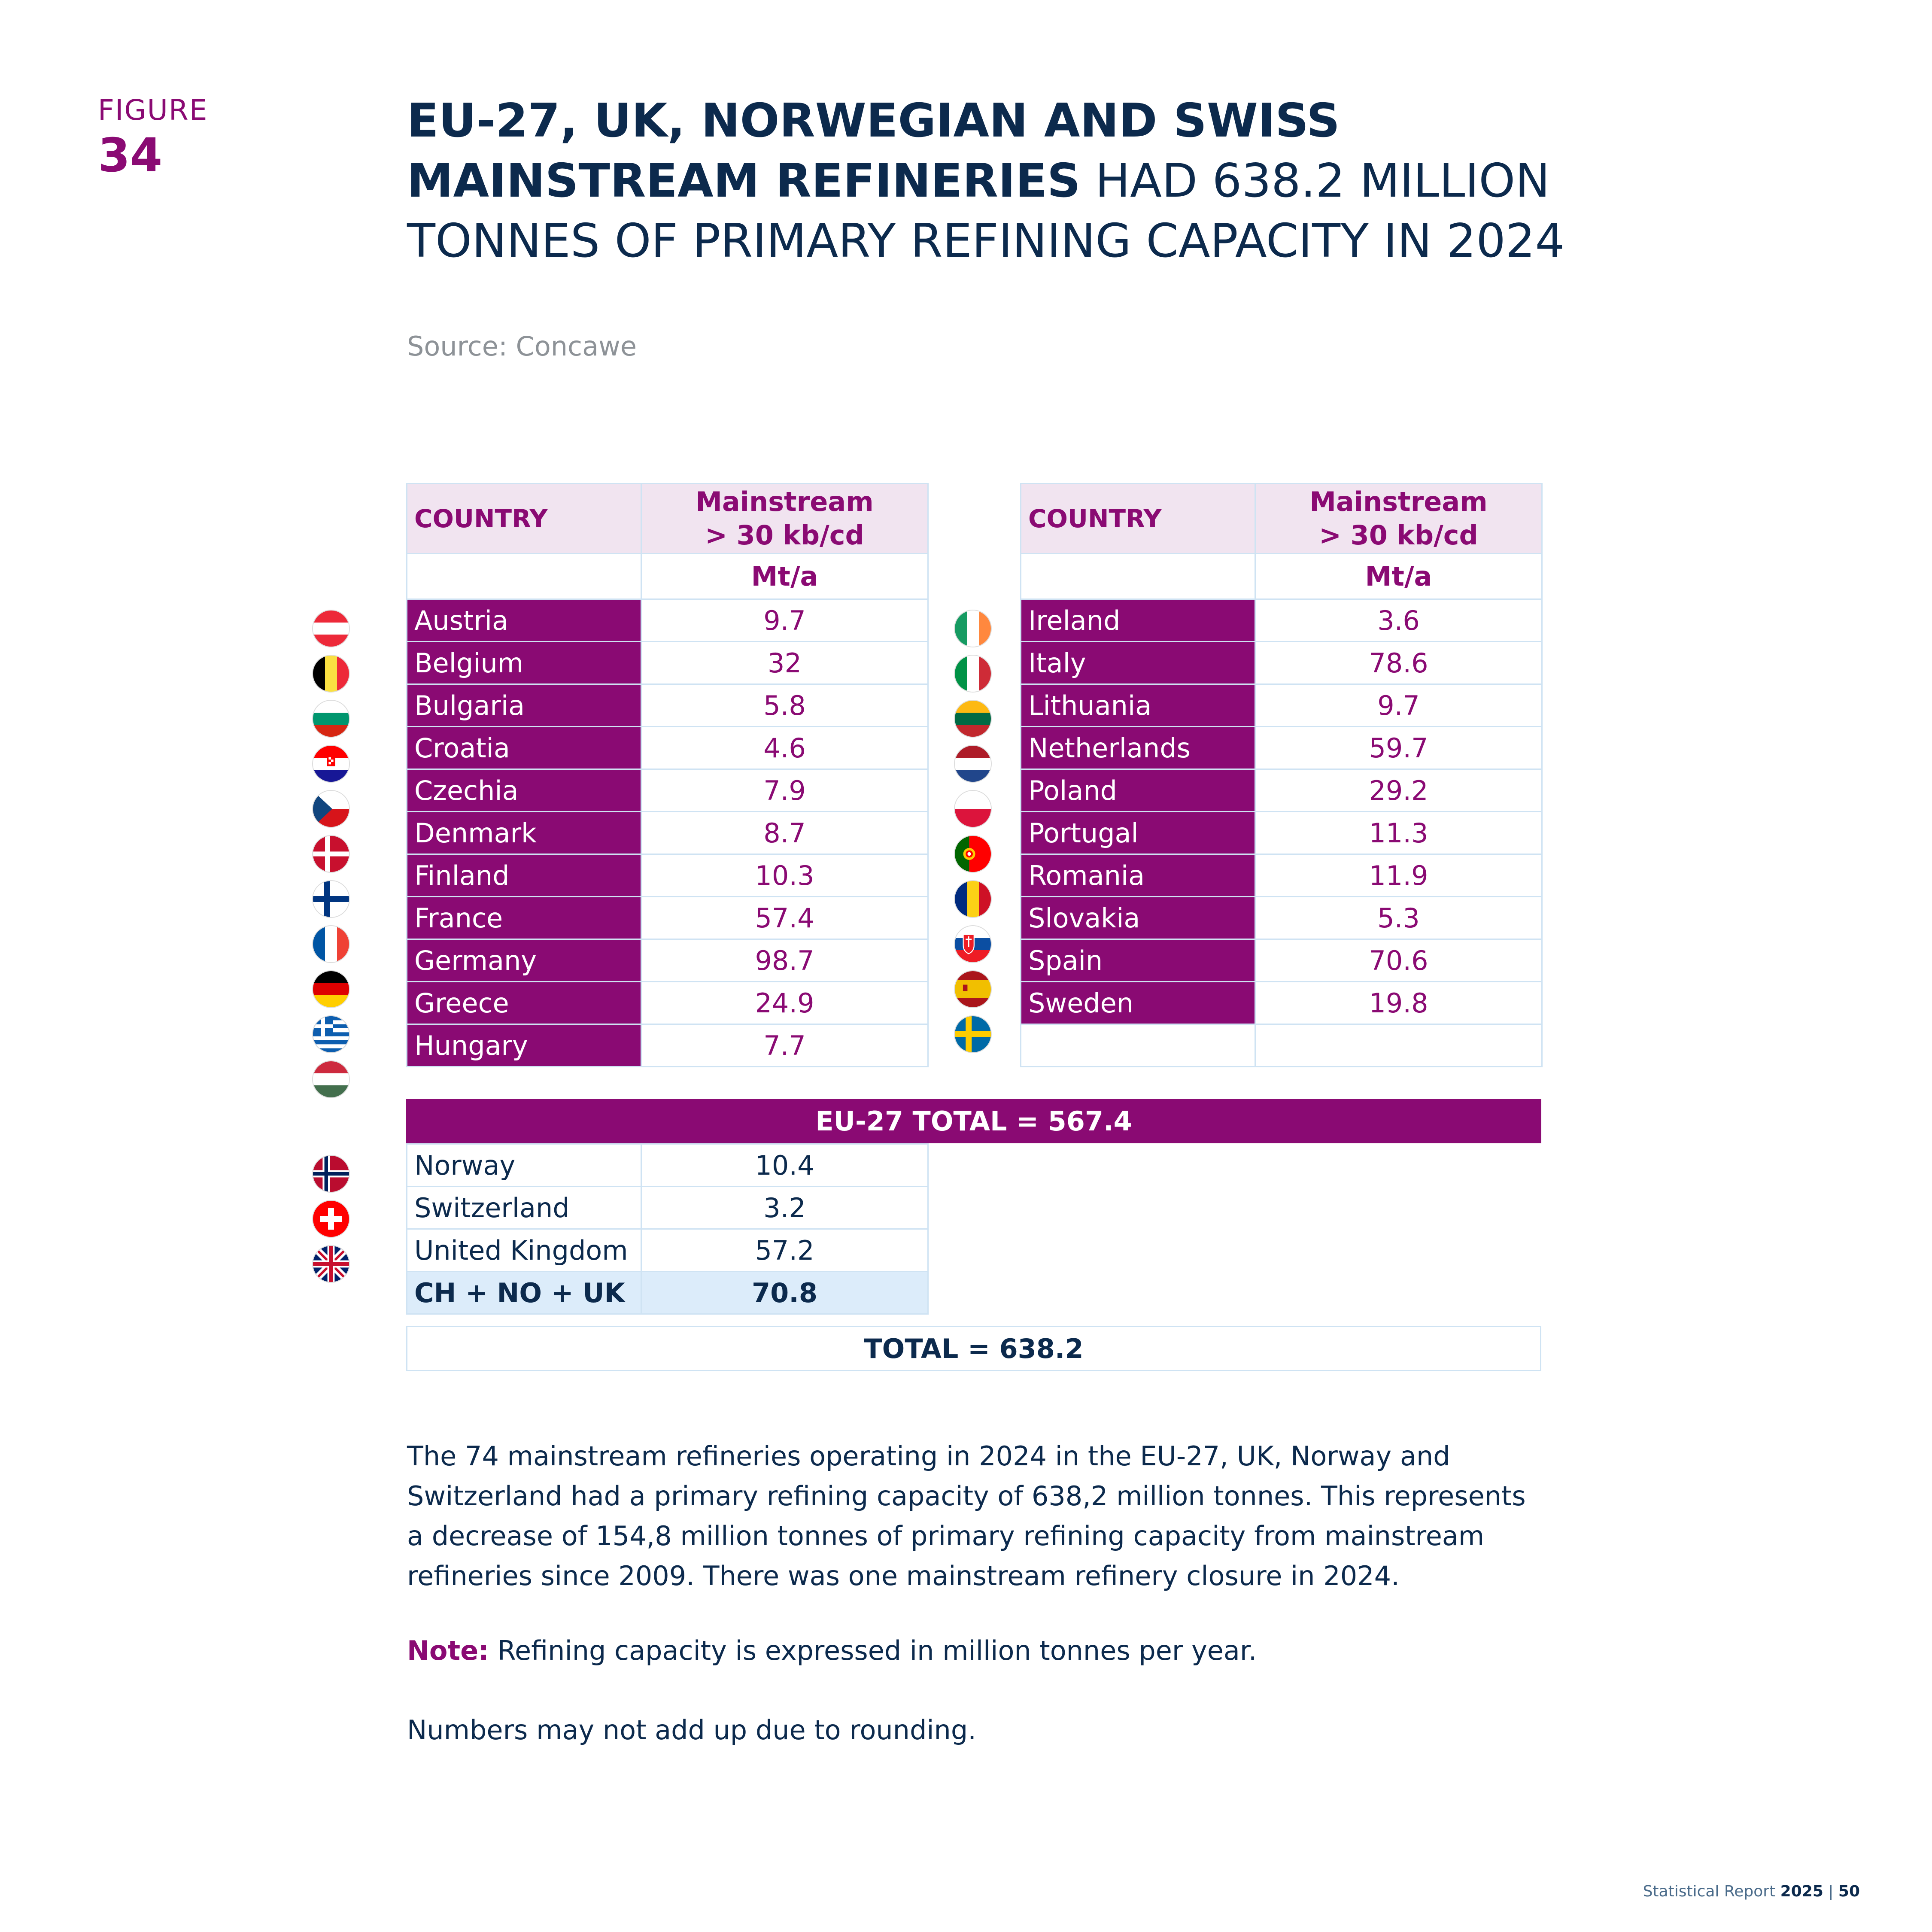 Image resolution: width=1932 pixels, height=1932 pixels. I want to click on country-name: Greece, so click(524, 1003).